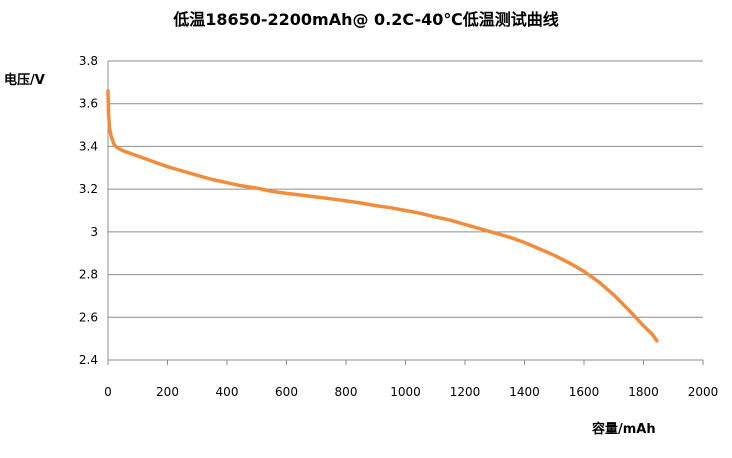 The height and width of the screenshot is (458, 732). I want to click on chart-title: 低温18650-2200mAh@ 0.2C-40℃低温测试曲线, so click(365, 19).